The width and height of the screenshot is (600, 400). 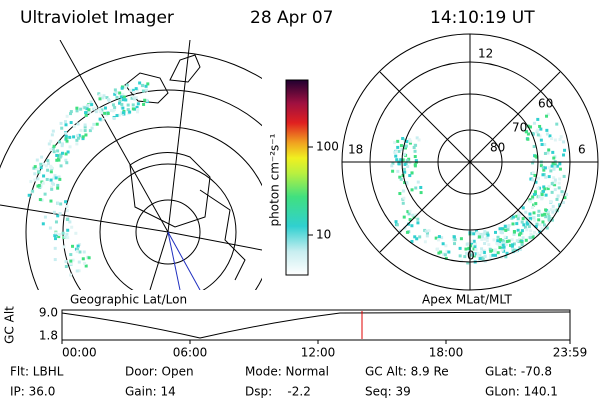 I want to click on mlat-label: 80, so click(x=497, y=148).